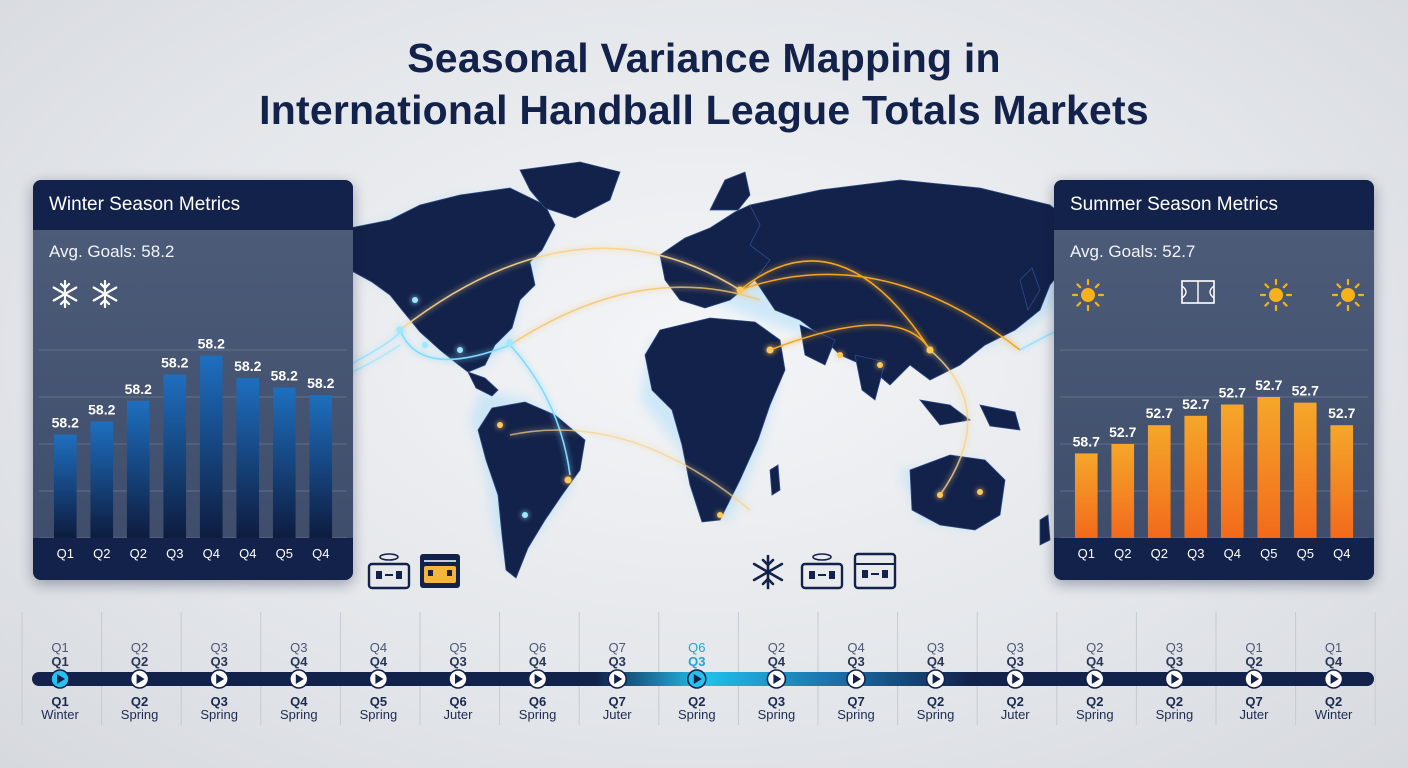  Describe the element at coordinates (193, 295) in the screenshot. I see `winter-icon-row` at that location.